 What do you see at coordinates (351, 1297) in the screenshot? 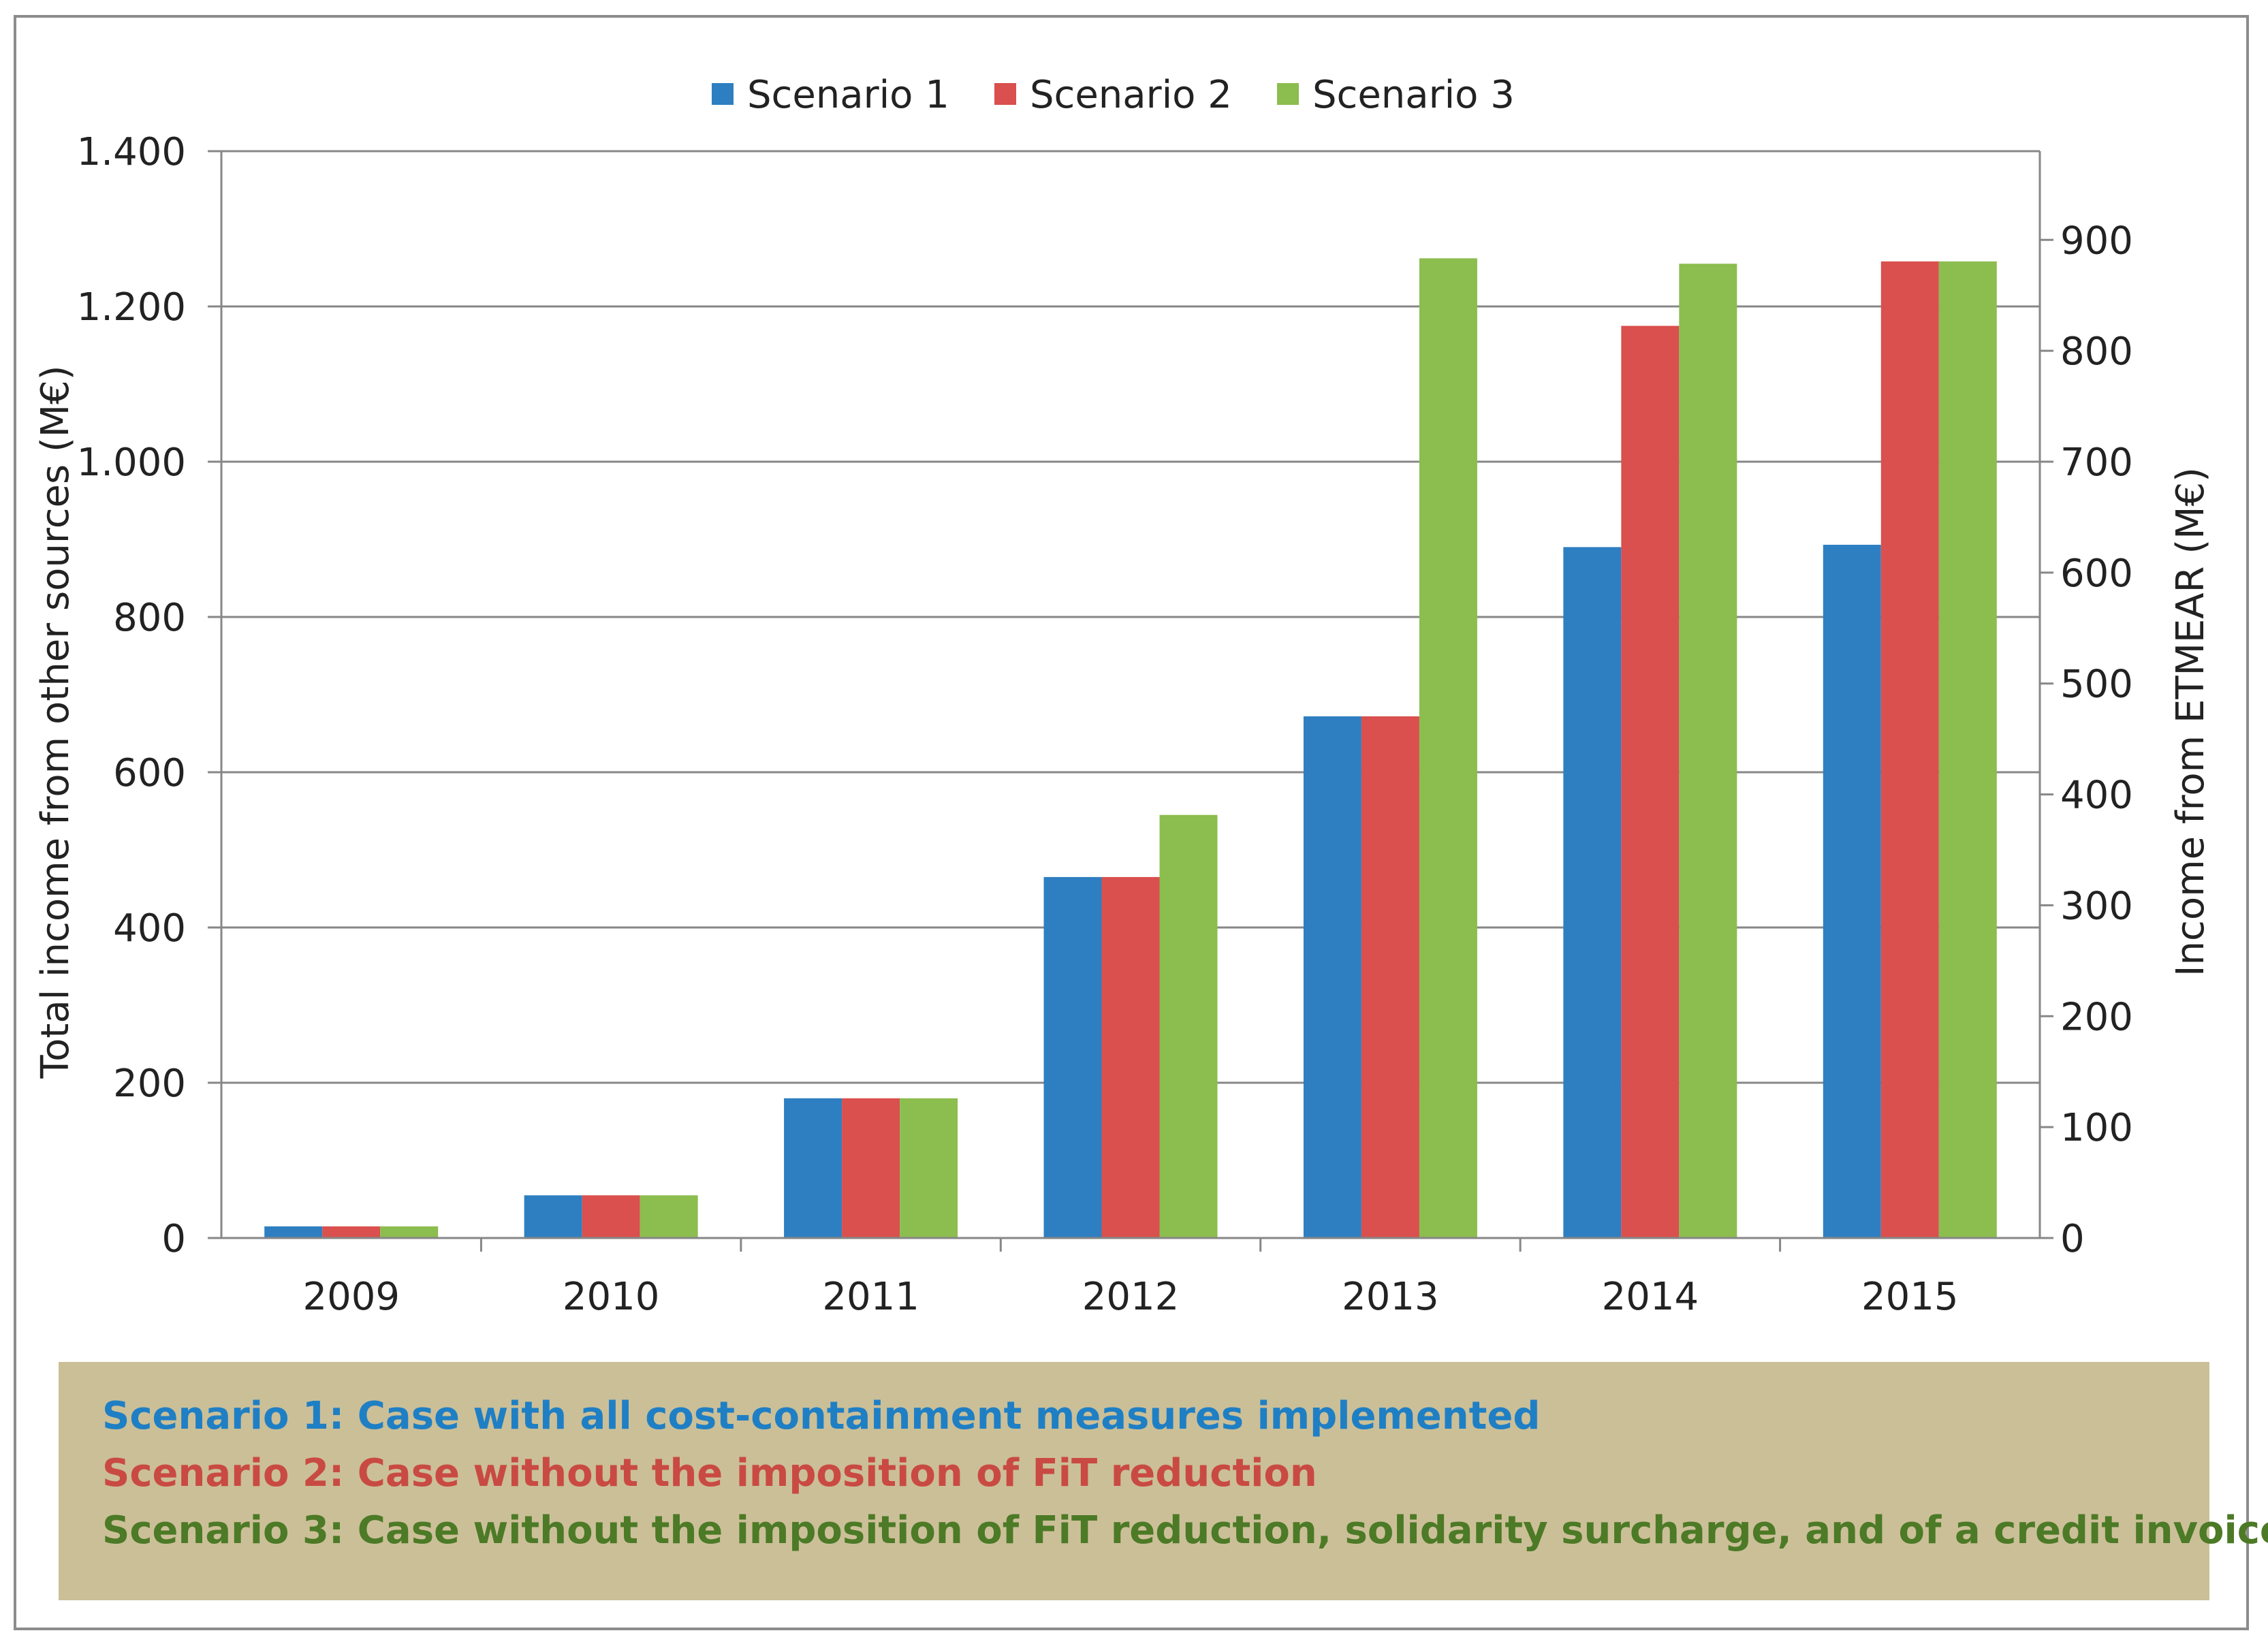
I see `x-tick-label: 2009` at bounding box center [351, 1297].